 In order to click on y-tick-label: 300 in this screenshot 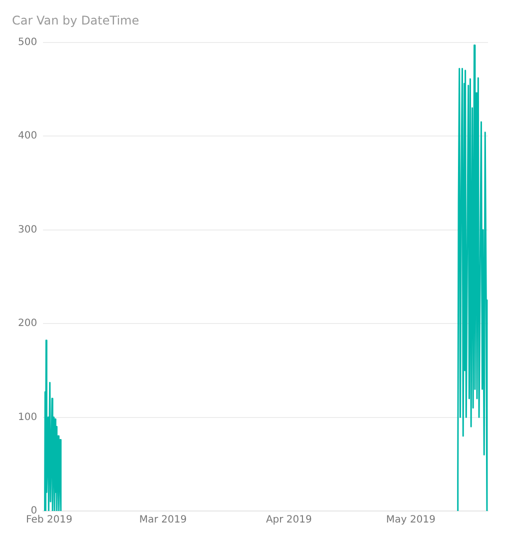, I will do `click(28, 230)`.